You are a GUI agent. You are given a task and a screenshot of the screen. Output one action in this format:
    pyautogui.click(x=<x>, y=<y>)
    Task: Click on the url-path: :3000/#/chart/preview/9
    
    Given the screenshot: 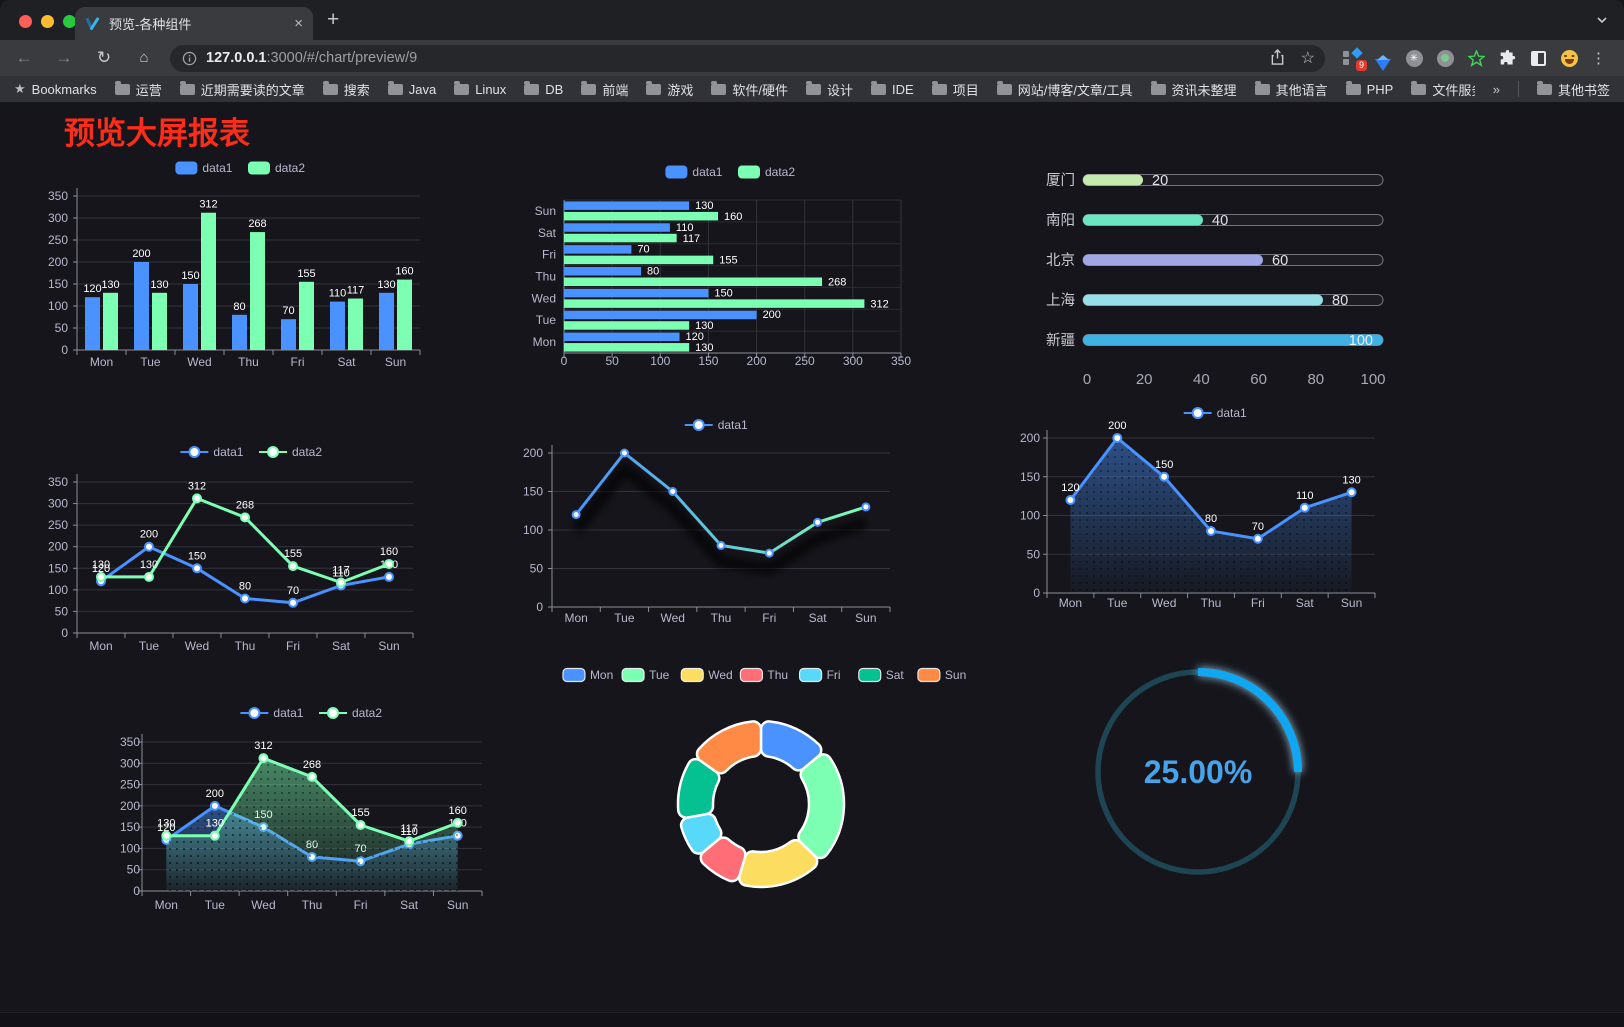 What is the action you would take?
    pyautogui.click(x=342, y=58)
    